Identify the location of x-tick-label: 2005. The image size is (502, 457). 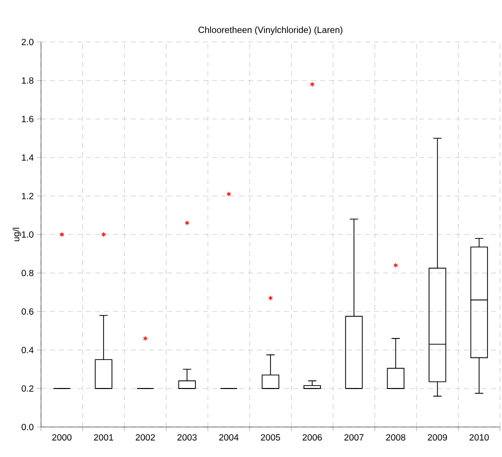
(270, 437).